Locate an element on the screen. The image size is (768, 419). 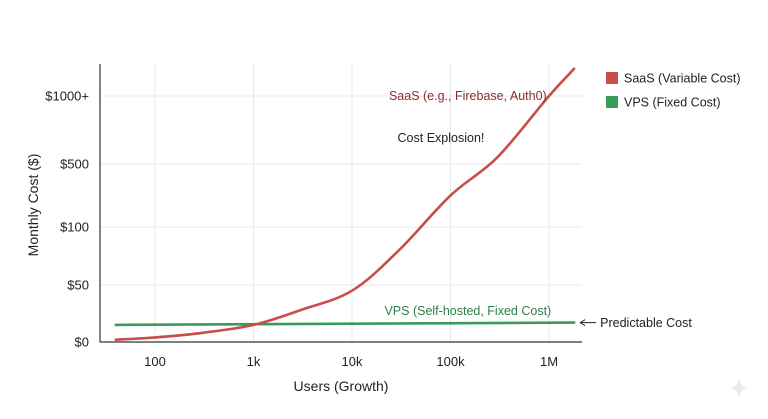
x-tick-label: 1k is located at coordinates (254, 361).